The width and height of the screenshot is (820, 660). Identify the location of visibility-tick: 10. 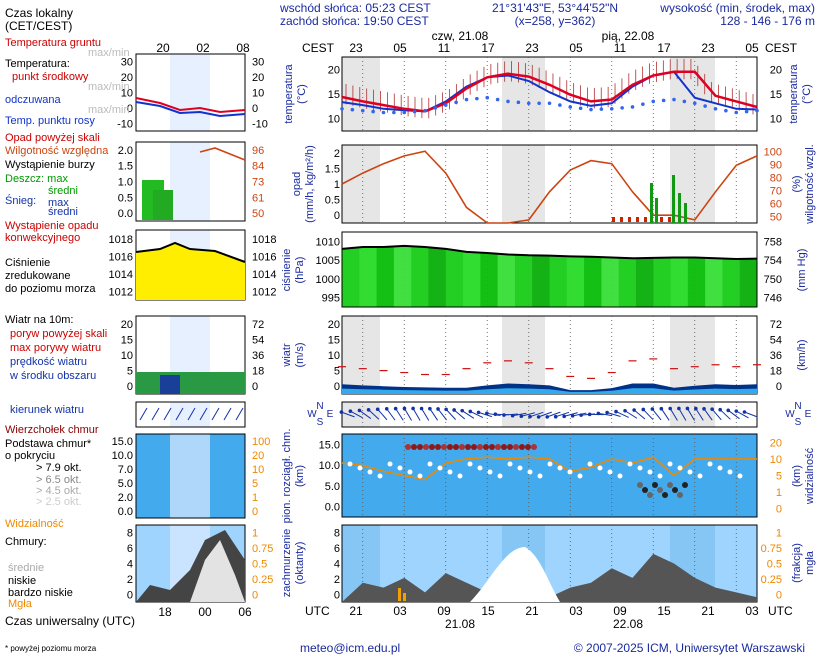
(776, 460).